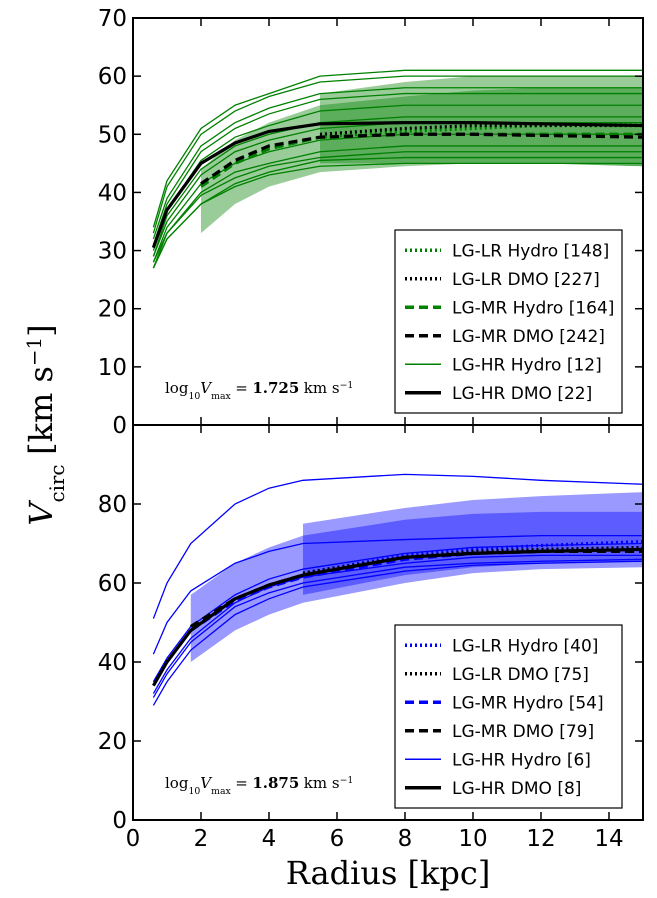  I want to click on y-axis-label: Vcirc [km s−1], so click(45, 424).